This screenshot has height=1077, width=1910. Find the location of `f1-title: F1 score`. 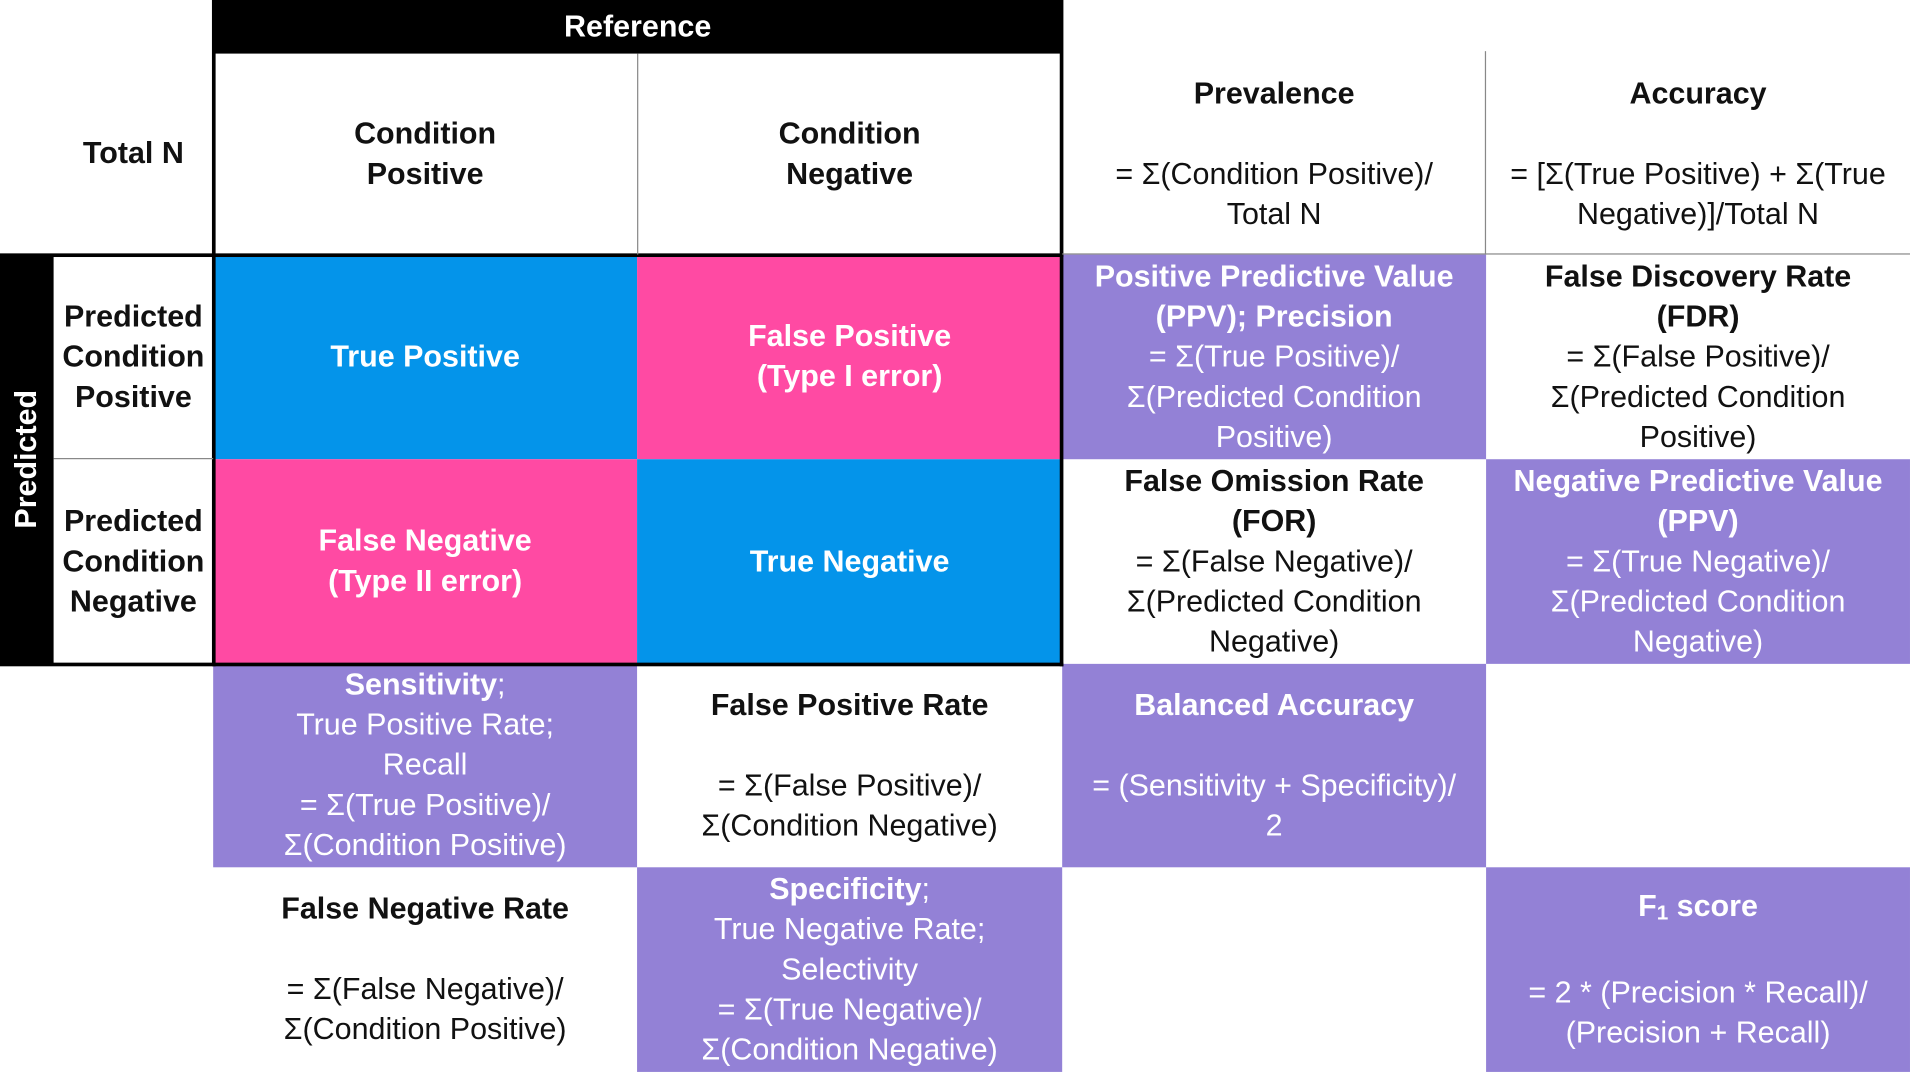

f1-title: F1 score is located at coordinates (1698, 906).